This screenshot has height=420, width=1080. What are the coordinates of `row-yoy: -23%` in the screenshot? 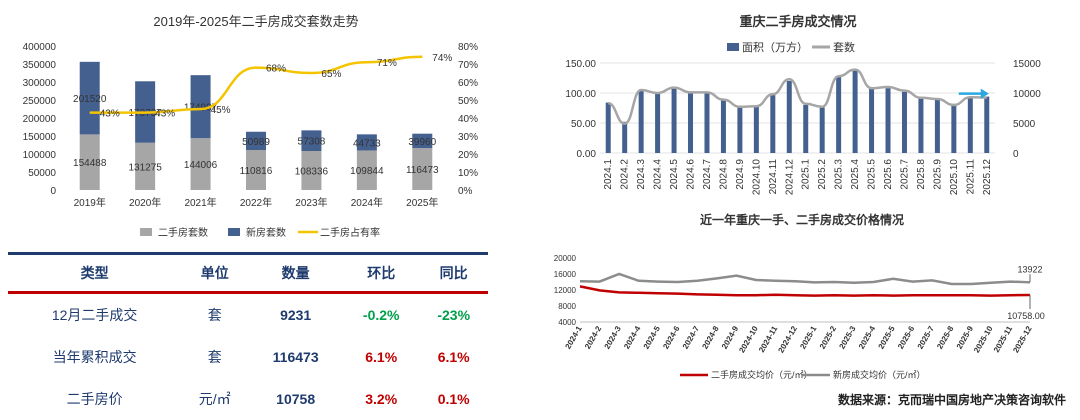 It's located at (454, 315).